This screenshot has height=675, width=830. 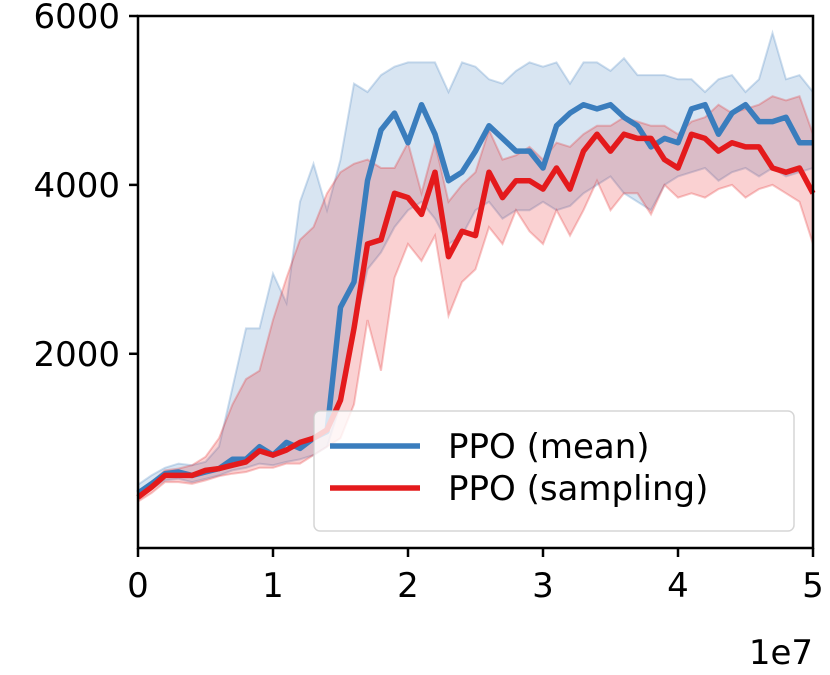 I want to click on legend-box, so click(x=554, y=471).